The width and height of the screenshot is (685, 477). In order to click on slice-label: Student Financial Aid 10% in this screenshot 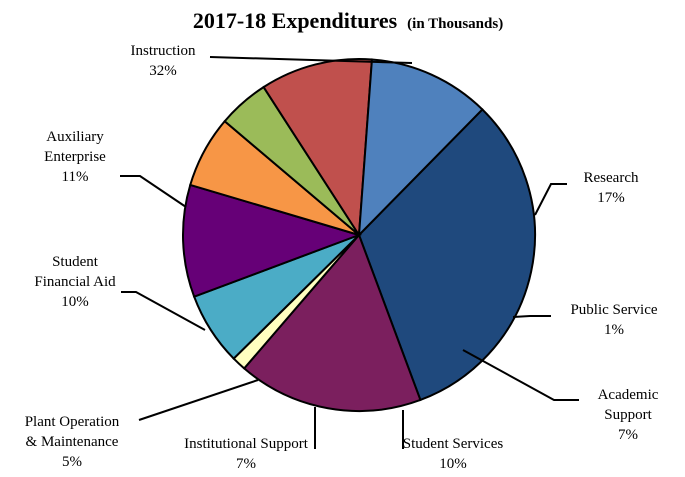, I will do `click(75, 282)`.